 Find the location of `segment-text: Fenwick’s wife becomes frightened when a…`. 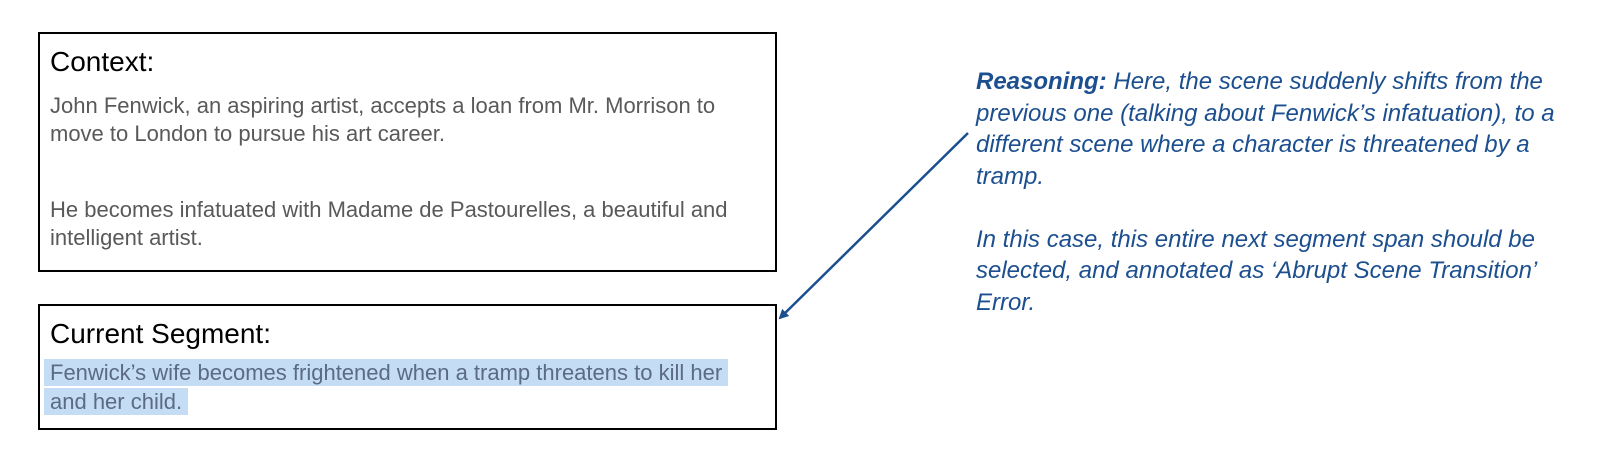

segment-text: Fenwick’s wife becomes frightened when a… is located at coordinates (386, 387).